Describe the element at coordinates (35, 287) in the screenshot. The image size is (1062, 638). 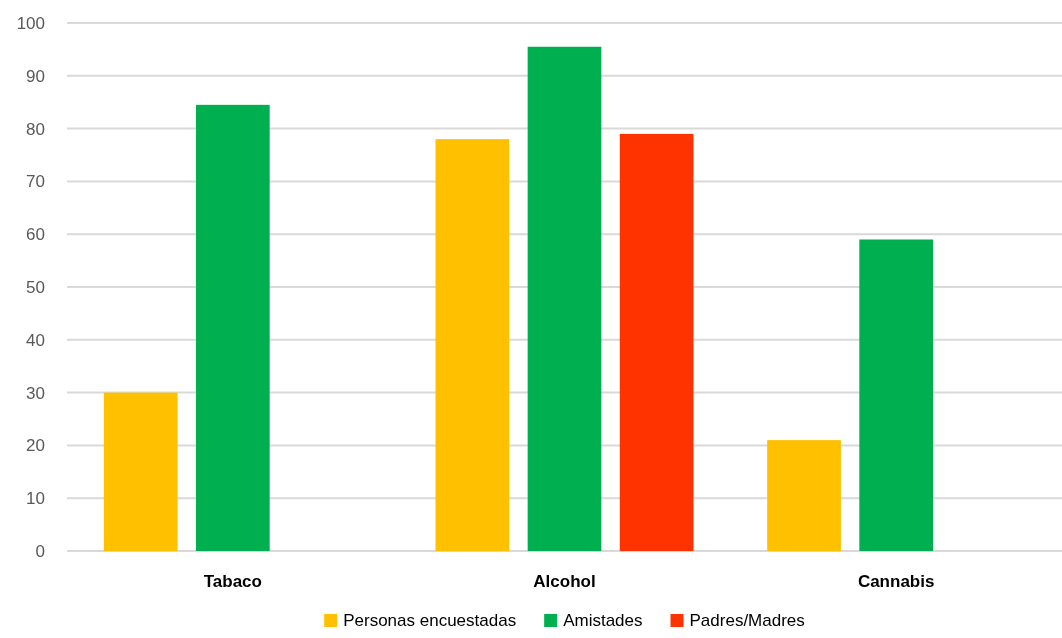
I see `y-tick-label: 50` at that location.